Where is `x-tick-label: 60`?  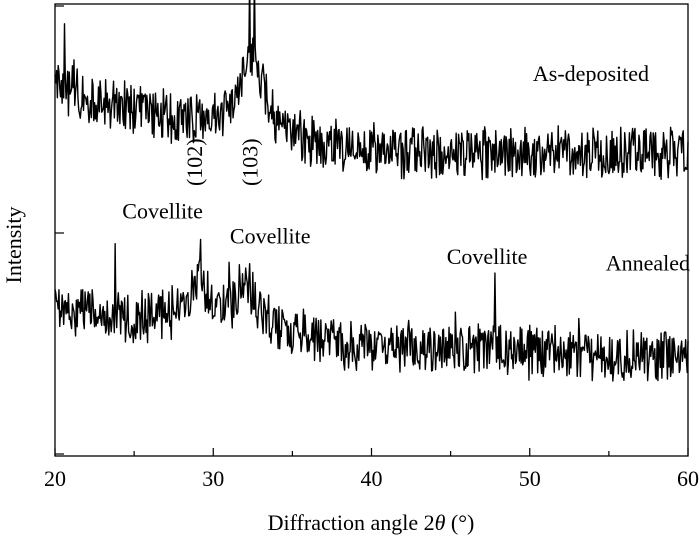 x-tick-label: 60 is located at coordinates (688, 478).